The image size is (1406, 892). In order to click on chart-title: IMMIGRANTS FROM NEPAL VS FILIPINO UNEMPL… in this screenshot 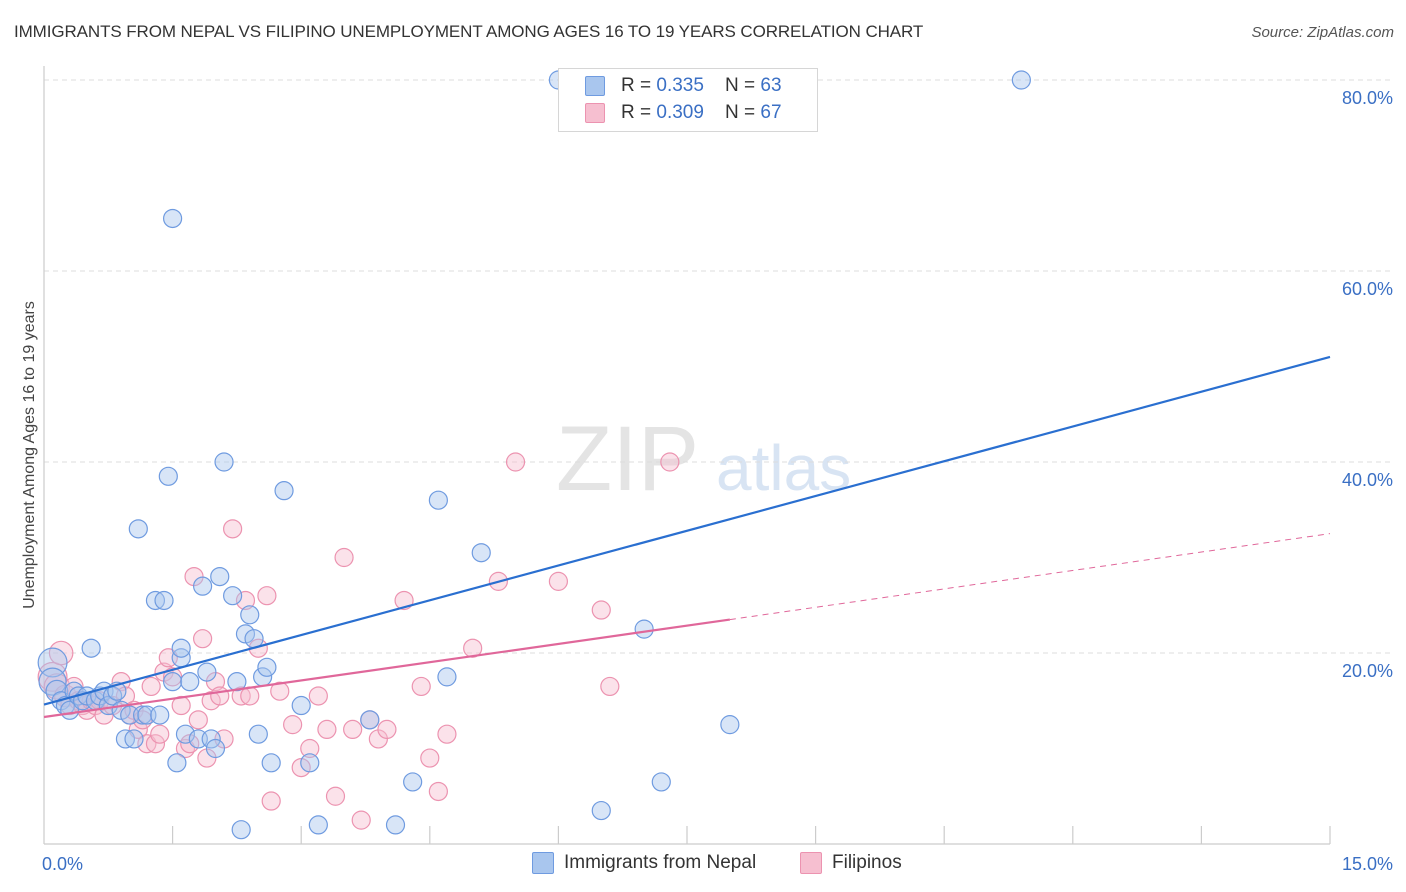, I will do `click(469, 31)`.